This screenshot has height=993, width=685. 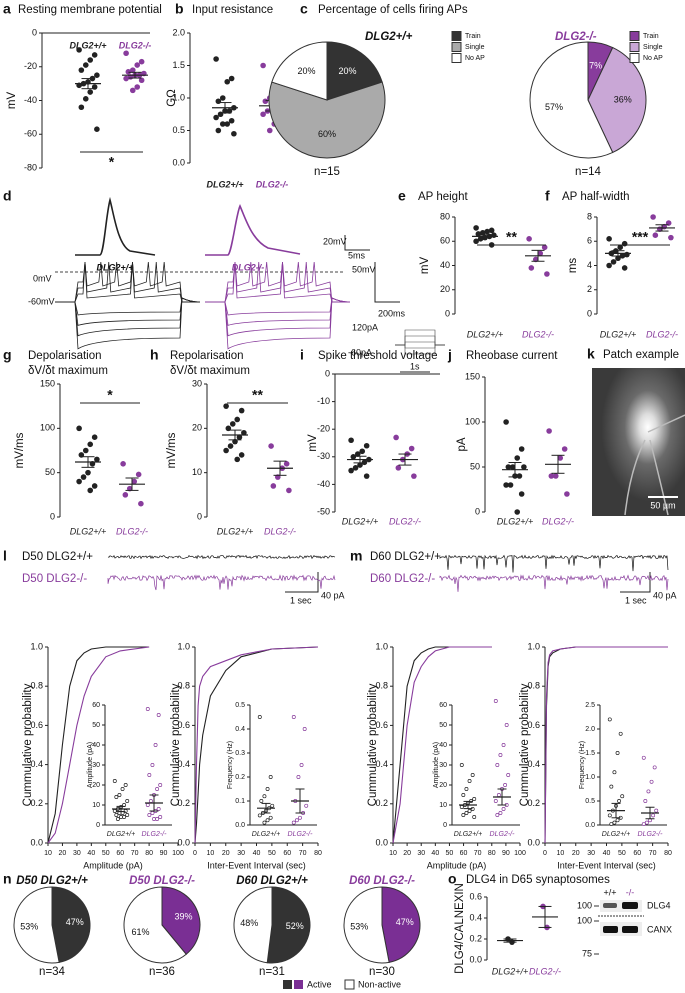 What do you see at coordinates (402, 579) in the screenshot?
I see `trace-label: D60 DLG2-/-` at bounding box center [402, 579].